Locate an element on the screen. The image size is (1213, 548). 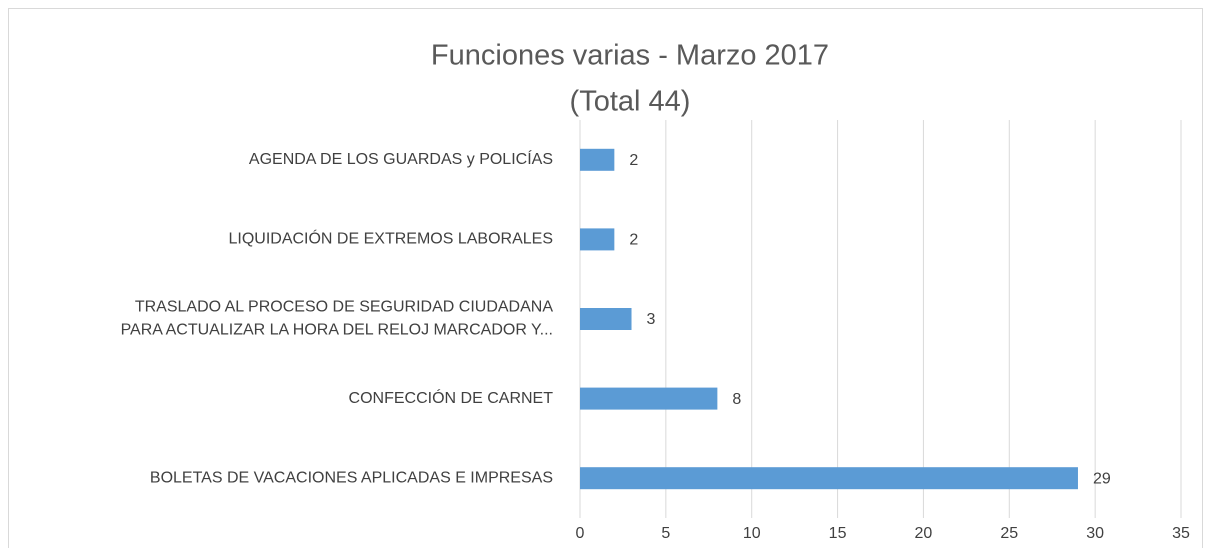
x-tick-label: 20 is located at coordinates (924, 533).